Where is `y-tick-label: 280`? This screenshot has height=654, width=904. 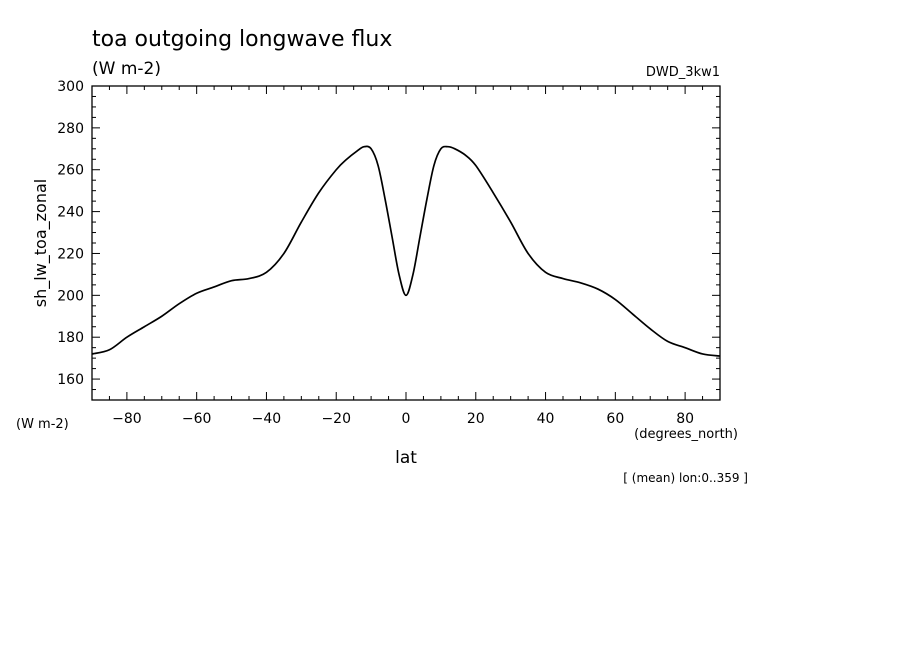
y-tick-label: 280 is located at coordinates (70, 129).